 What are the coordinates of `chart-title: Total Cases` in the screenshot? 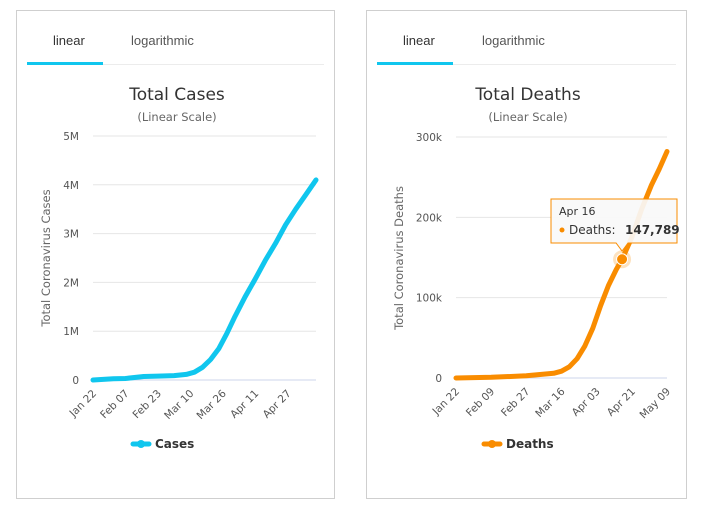 It's located at (176, 95).